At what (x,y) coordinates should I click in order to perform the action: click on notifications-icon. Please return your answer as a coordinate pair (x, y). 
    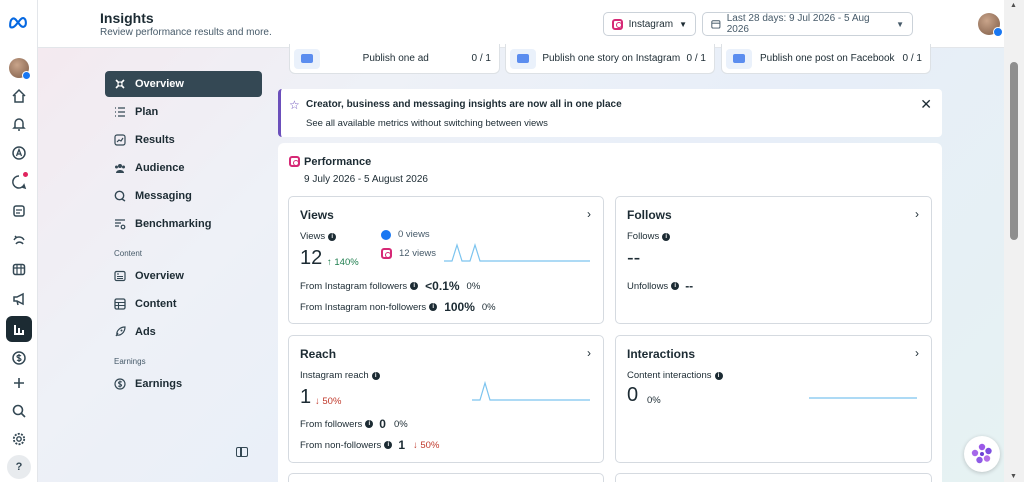
    Looking at the image, I should click on (19, 124).